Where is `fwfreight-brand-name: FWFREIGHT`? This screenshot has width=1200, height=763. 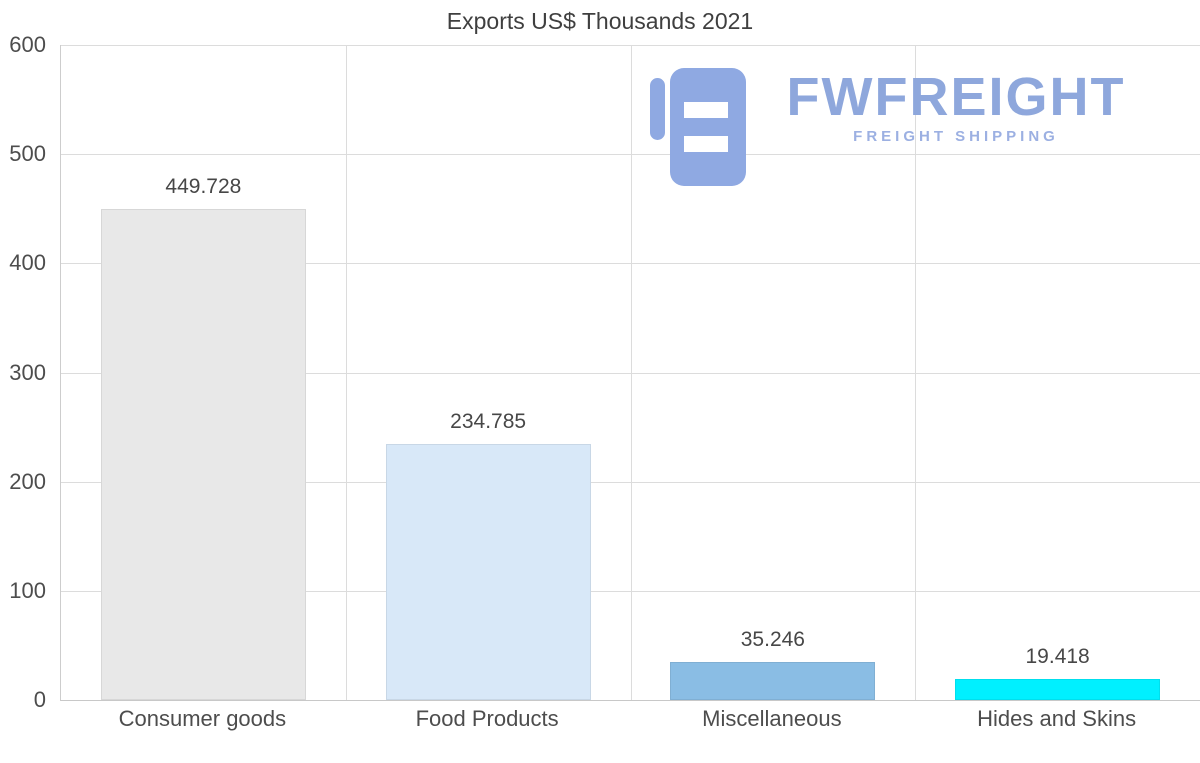
fwfreight-brand-name: FWFREIGHT is located at coordinates (956, 97).